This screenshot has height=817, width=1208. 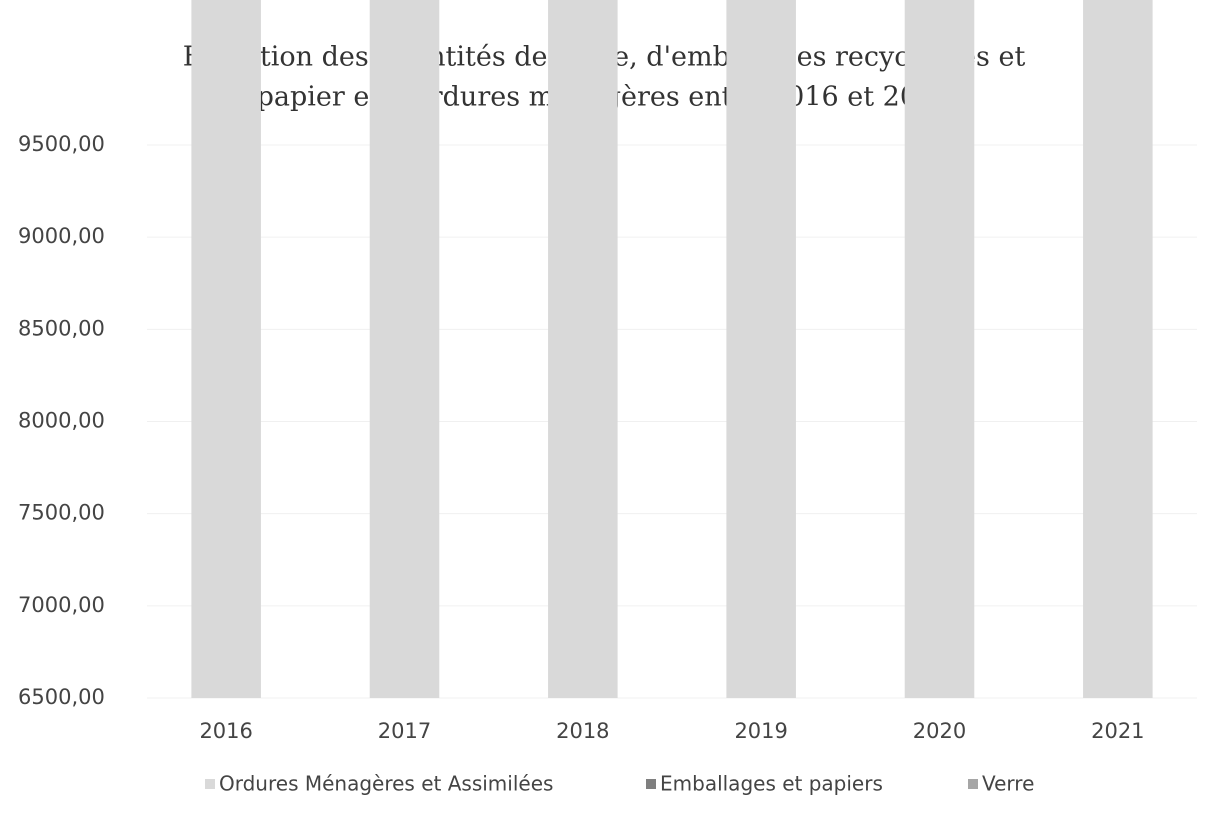 What do you see at coordinates (1008, 784) in the screenshot?
I see `legend-label: Verre` at bounding box center [1008, 784].